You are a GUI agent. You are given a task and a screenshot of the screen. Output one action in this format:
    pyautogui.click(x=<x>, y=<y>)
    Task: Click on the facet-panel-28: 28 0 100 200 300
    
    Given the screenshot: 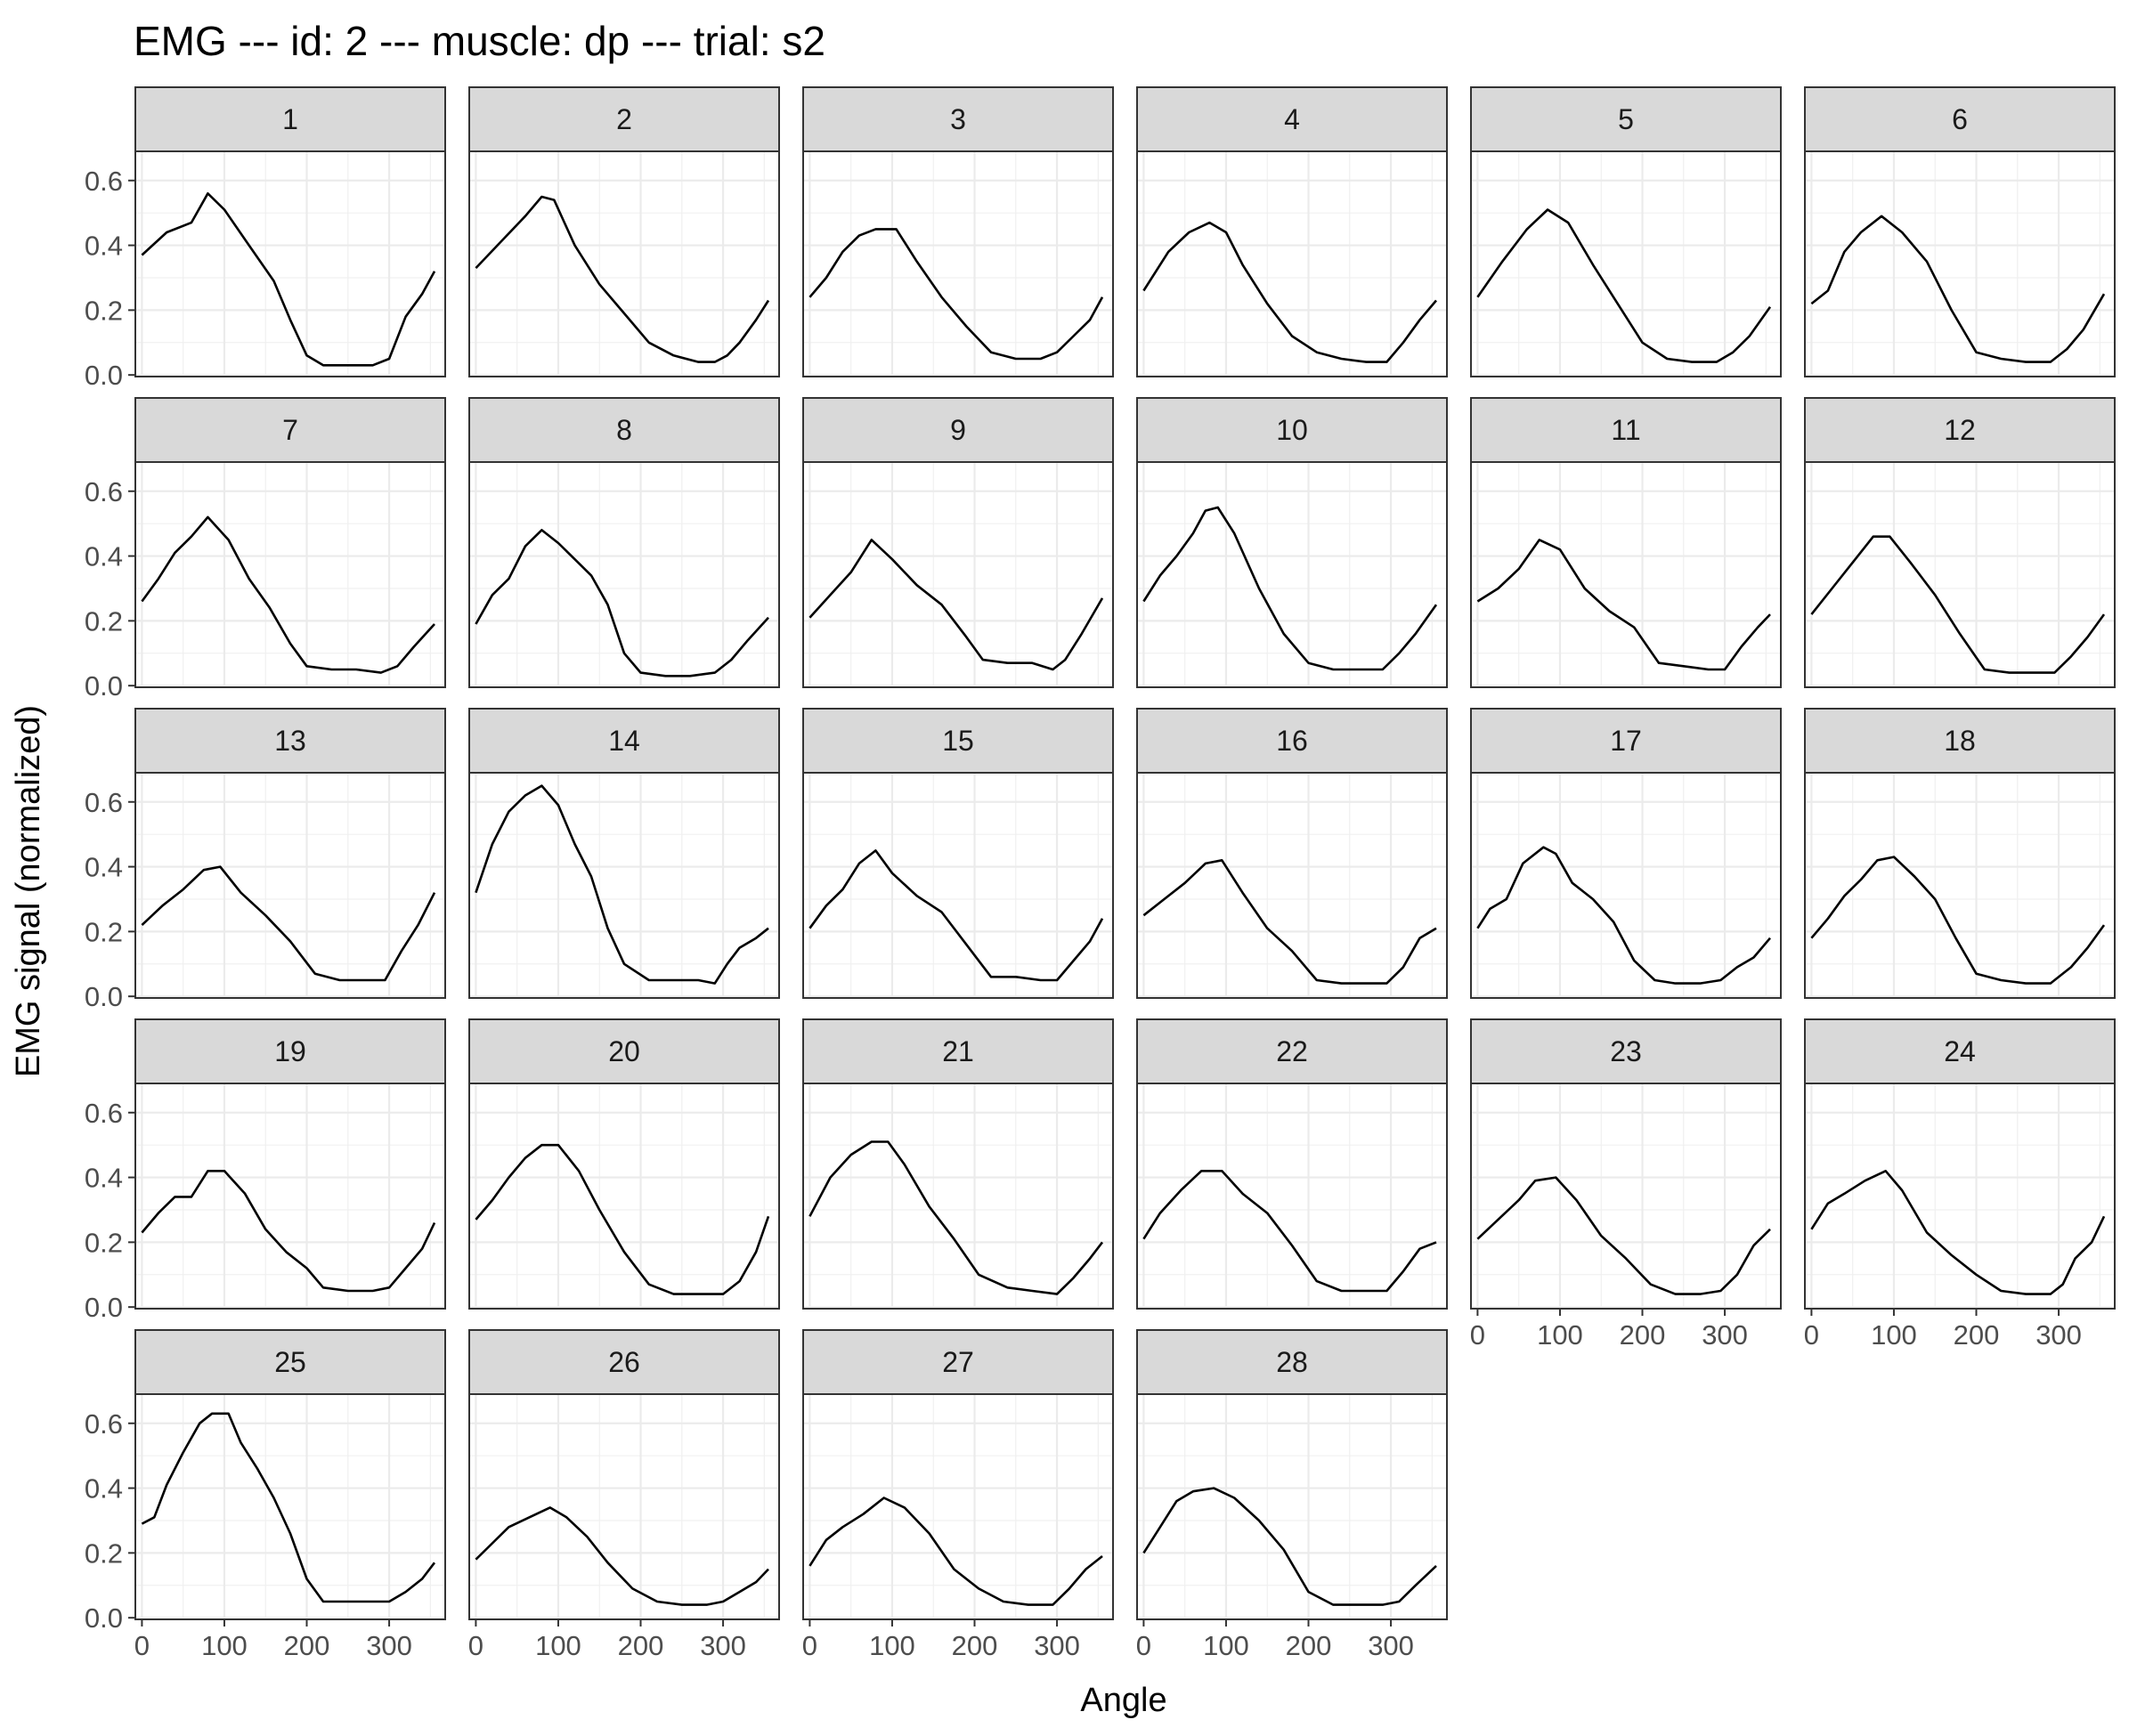 What is the action you would take?
    pyautogui.click(x=1292, y=1495)
    